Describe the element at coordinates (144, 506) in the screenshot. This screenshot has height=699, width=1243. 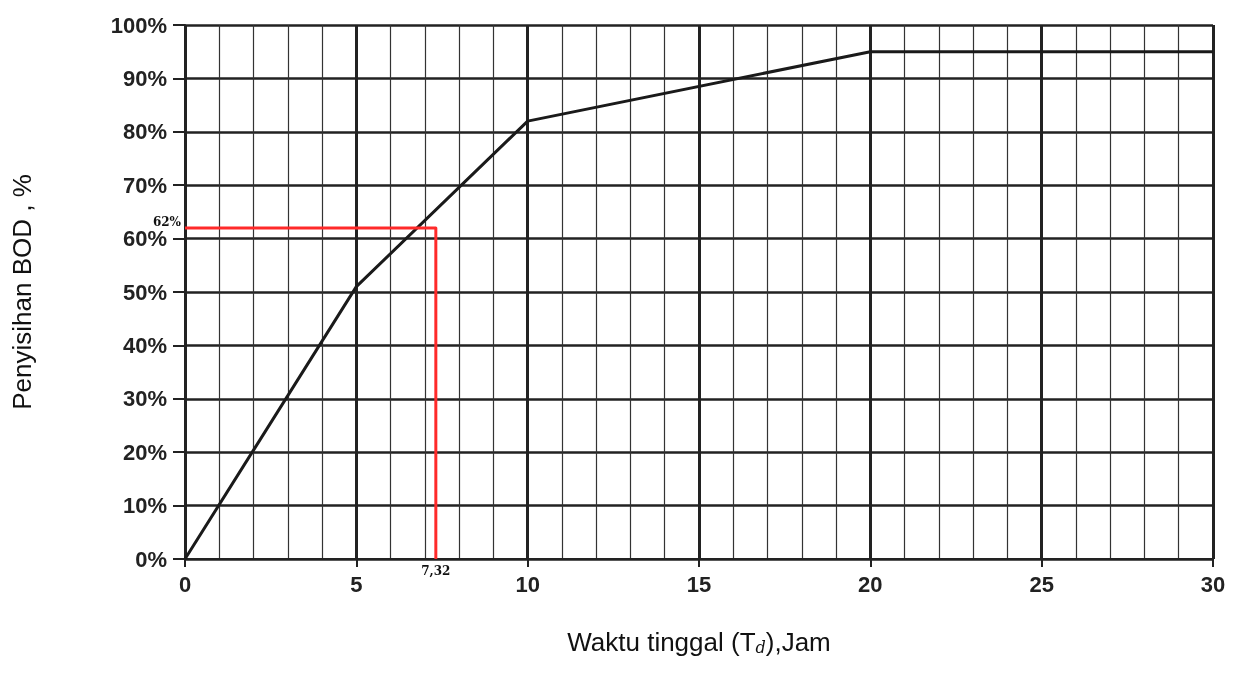
I see `y-tick-label: 10%` at that location.